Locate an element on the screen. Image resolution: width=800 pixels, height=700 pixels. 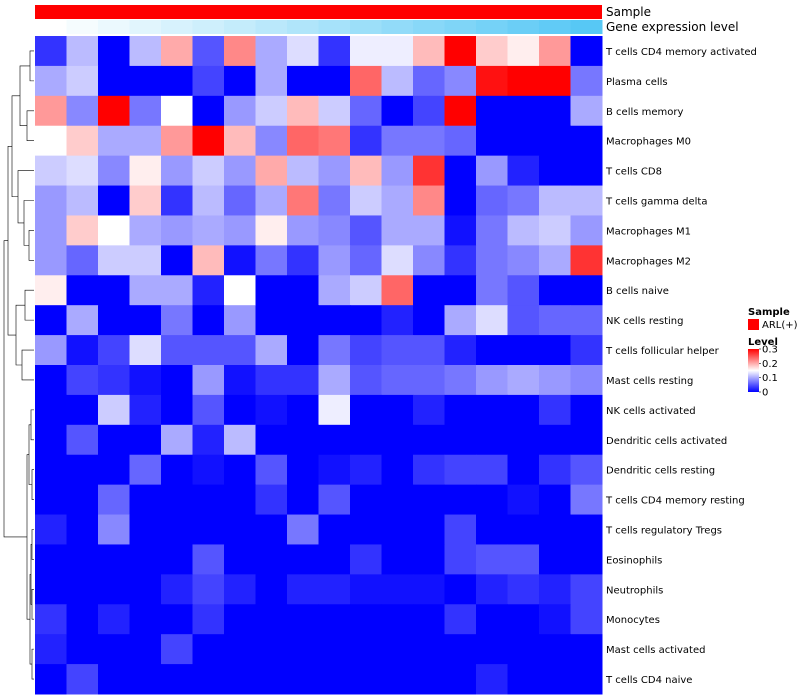
annotation-tracks is located at coordinates (319, 19).